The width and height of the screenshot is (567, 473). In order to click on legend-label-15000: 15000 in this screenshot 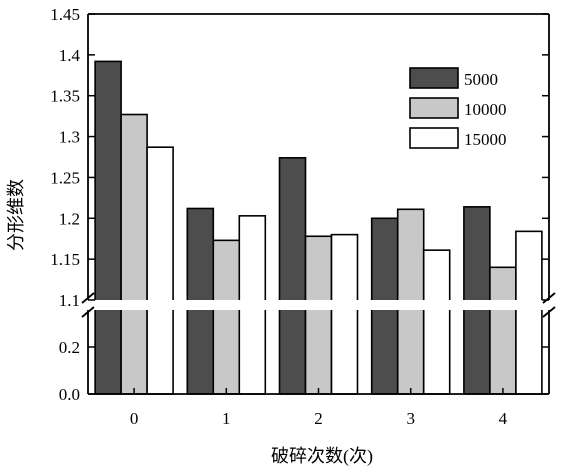, I will do `click(485, 139)`.